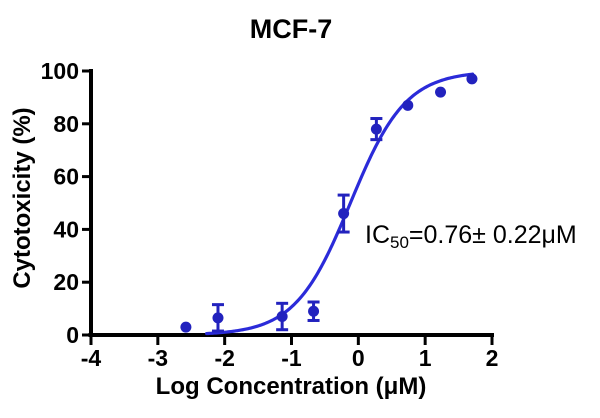  What do you see at coordinates (492, 358) in the screenshot?
I see `x-tick-label: 2` at bounding box center [492, 358].